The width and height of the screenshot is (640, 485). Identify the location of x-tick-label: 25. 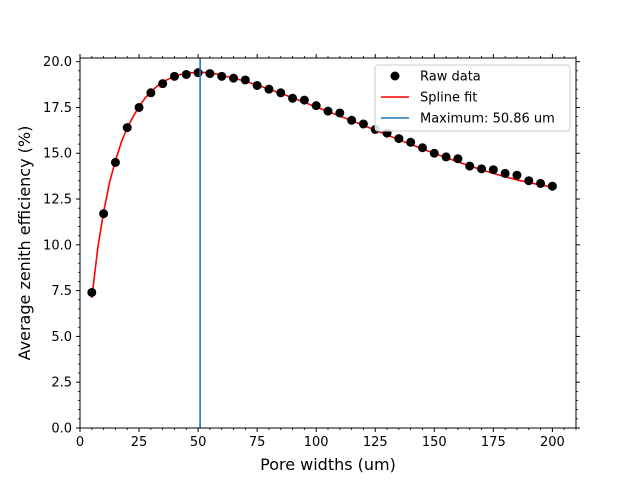
(139, 442).